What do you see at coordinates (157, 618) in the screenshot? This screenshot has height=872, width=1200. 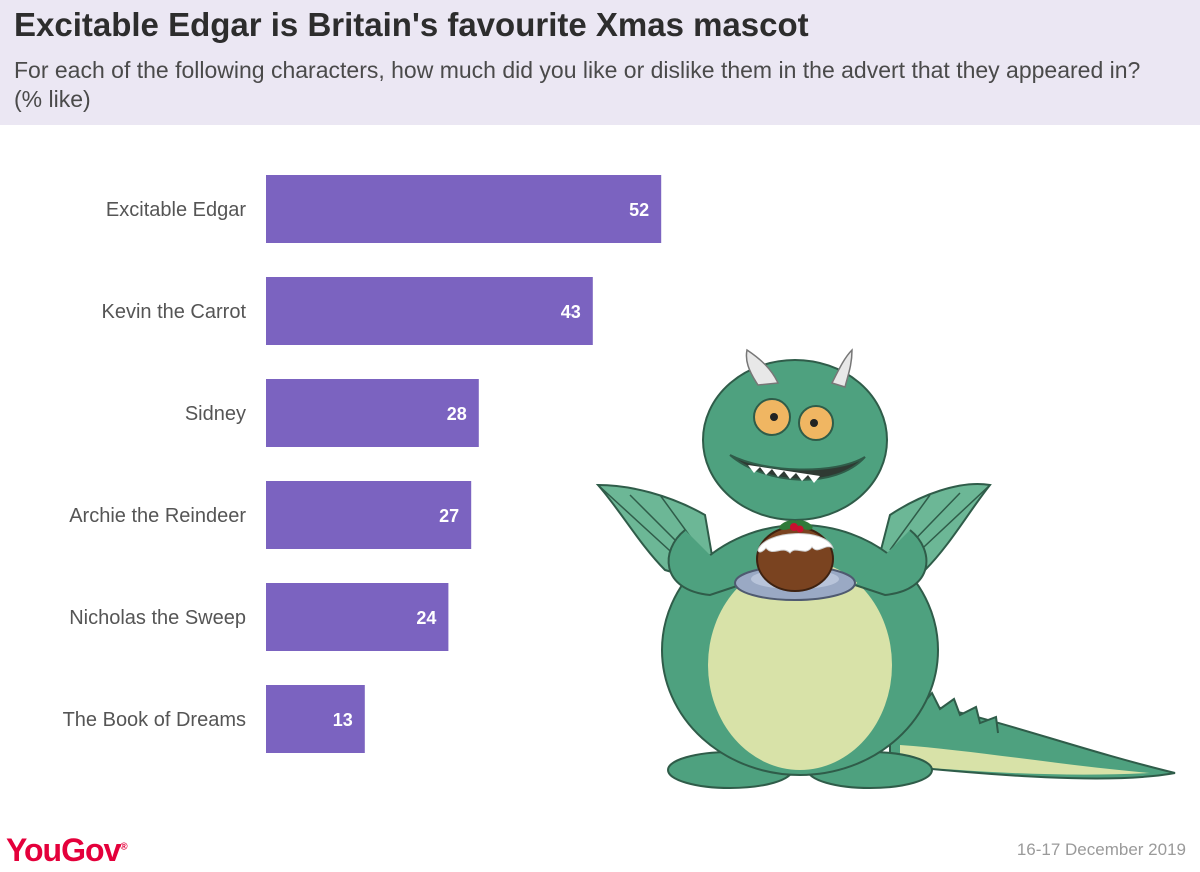 I see `category-label: Nicholas the Sweep` at bounding box center [157, 618].